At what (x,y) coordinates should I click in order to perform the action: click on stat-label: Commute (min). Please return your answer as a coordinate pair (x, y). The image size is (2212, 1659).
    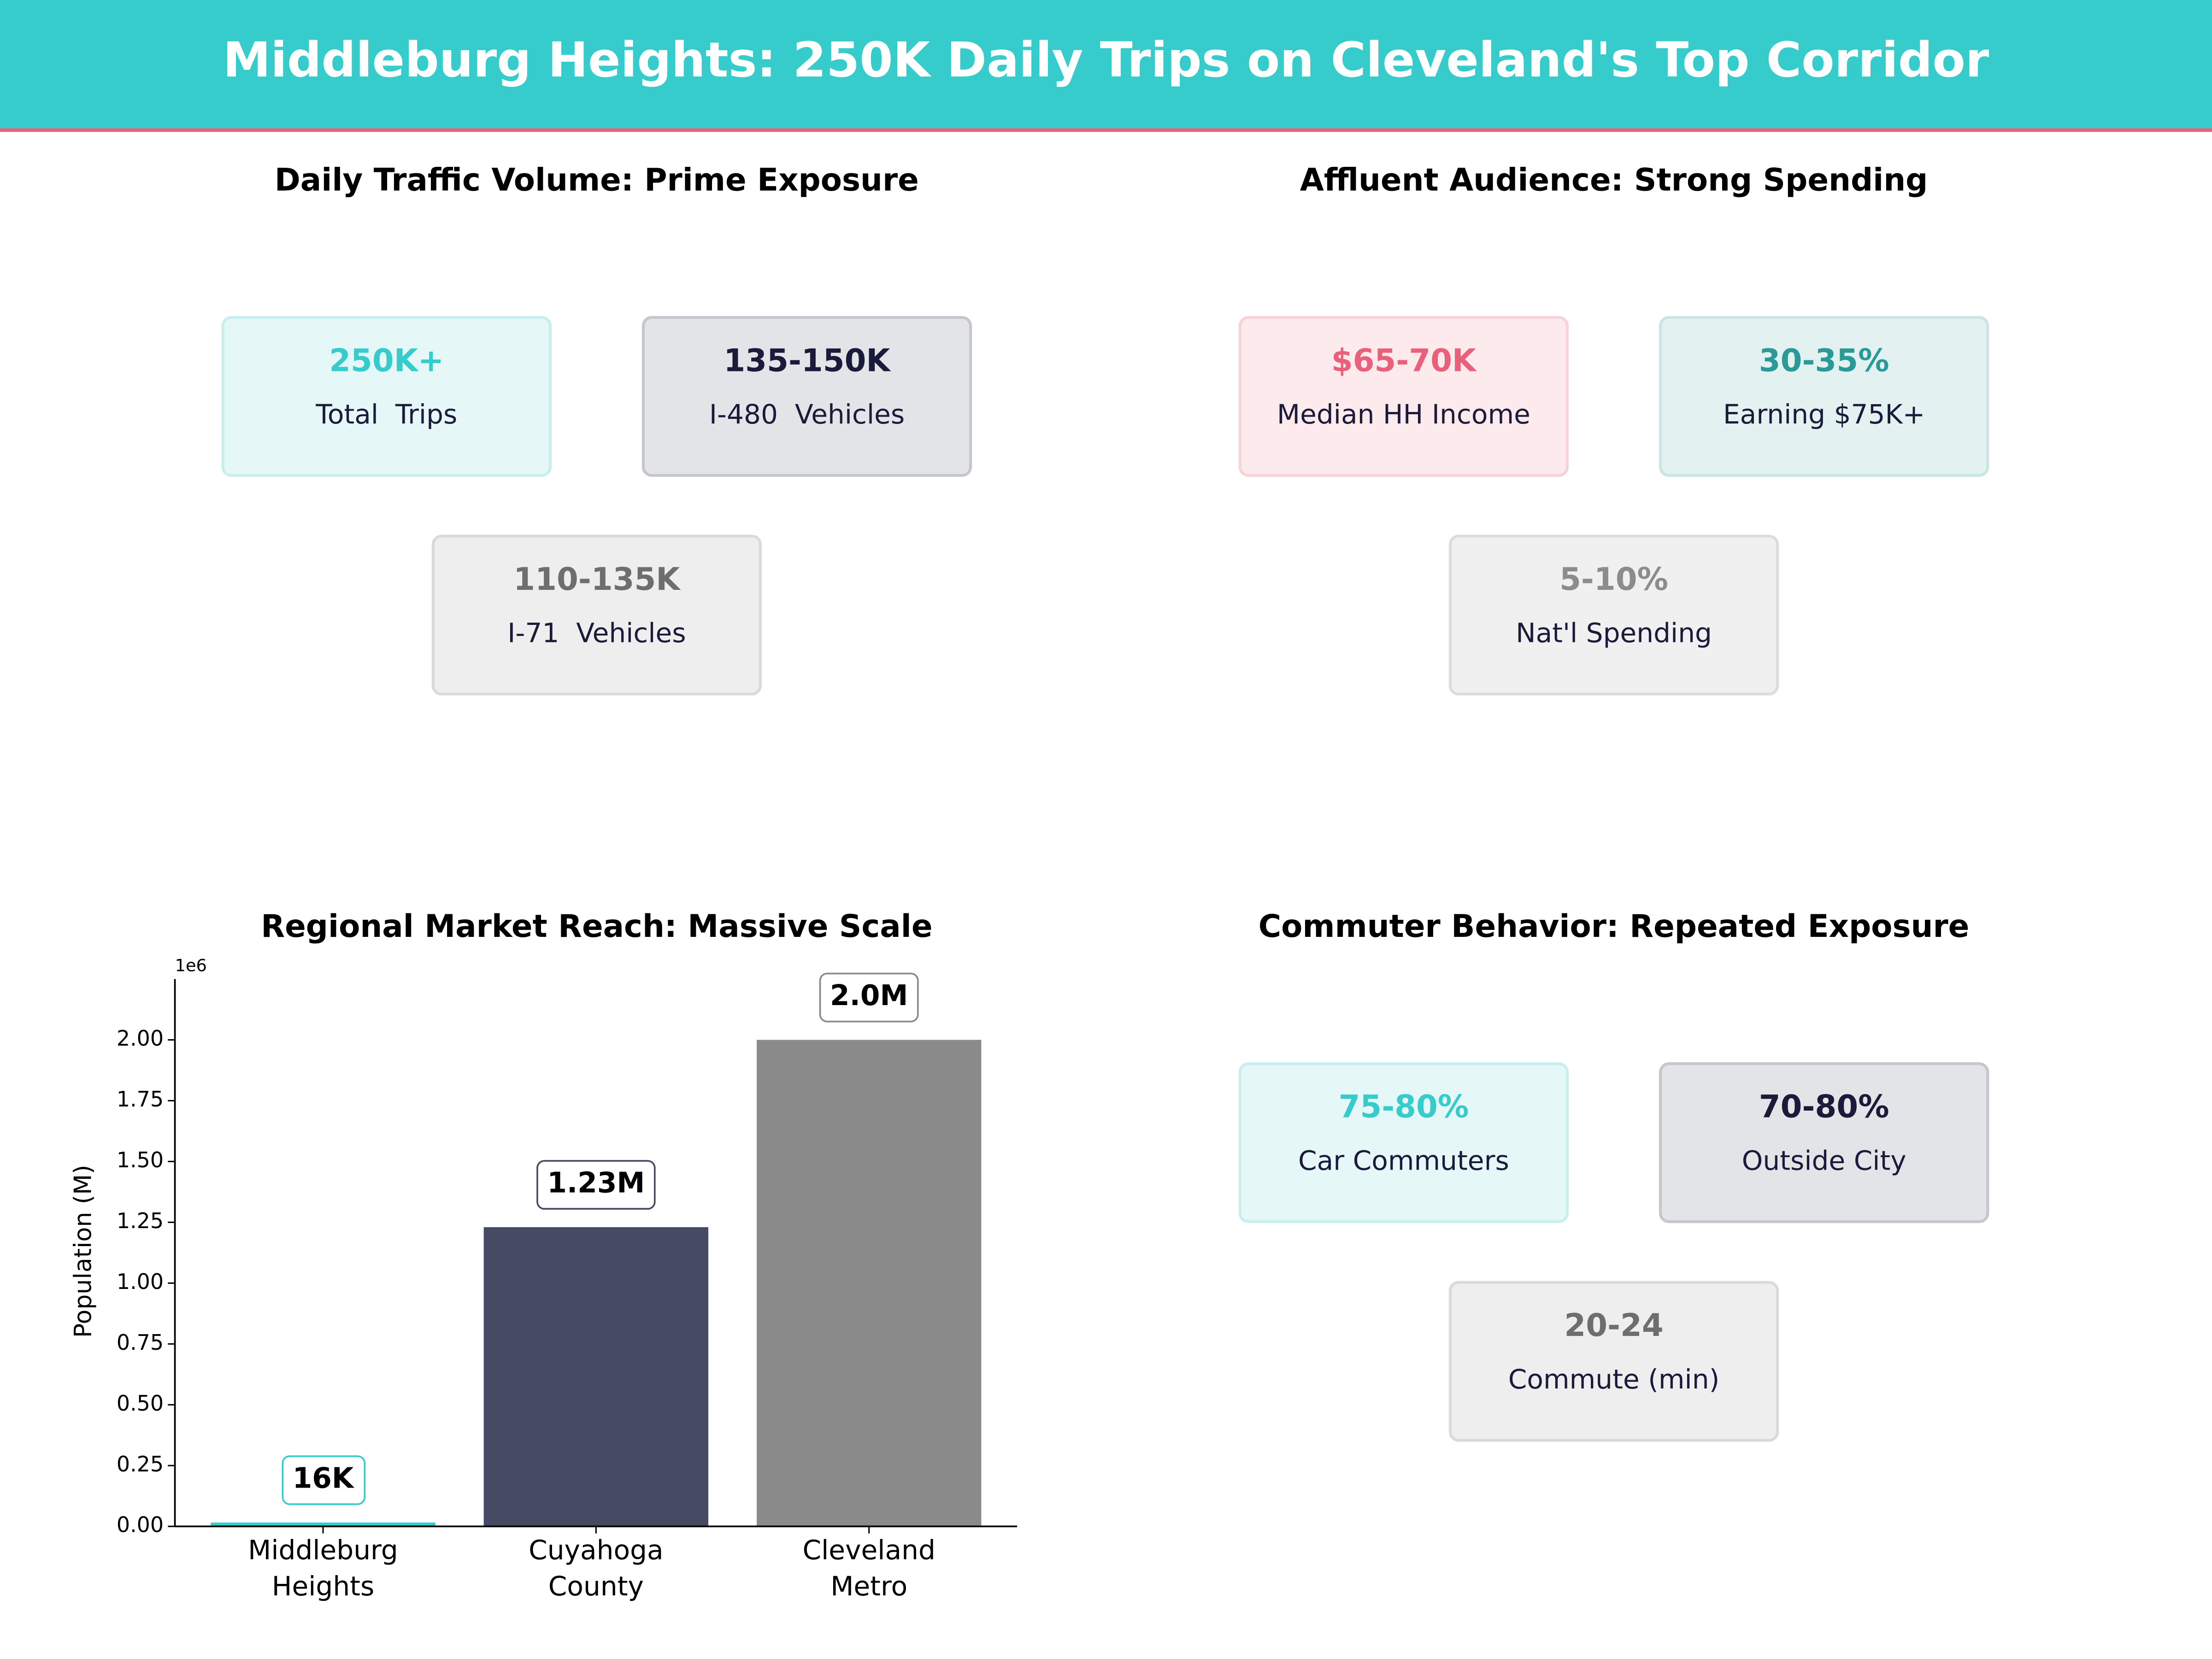
    Looking at the image, I should click on (1613, 1379).